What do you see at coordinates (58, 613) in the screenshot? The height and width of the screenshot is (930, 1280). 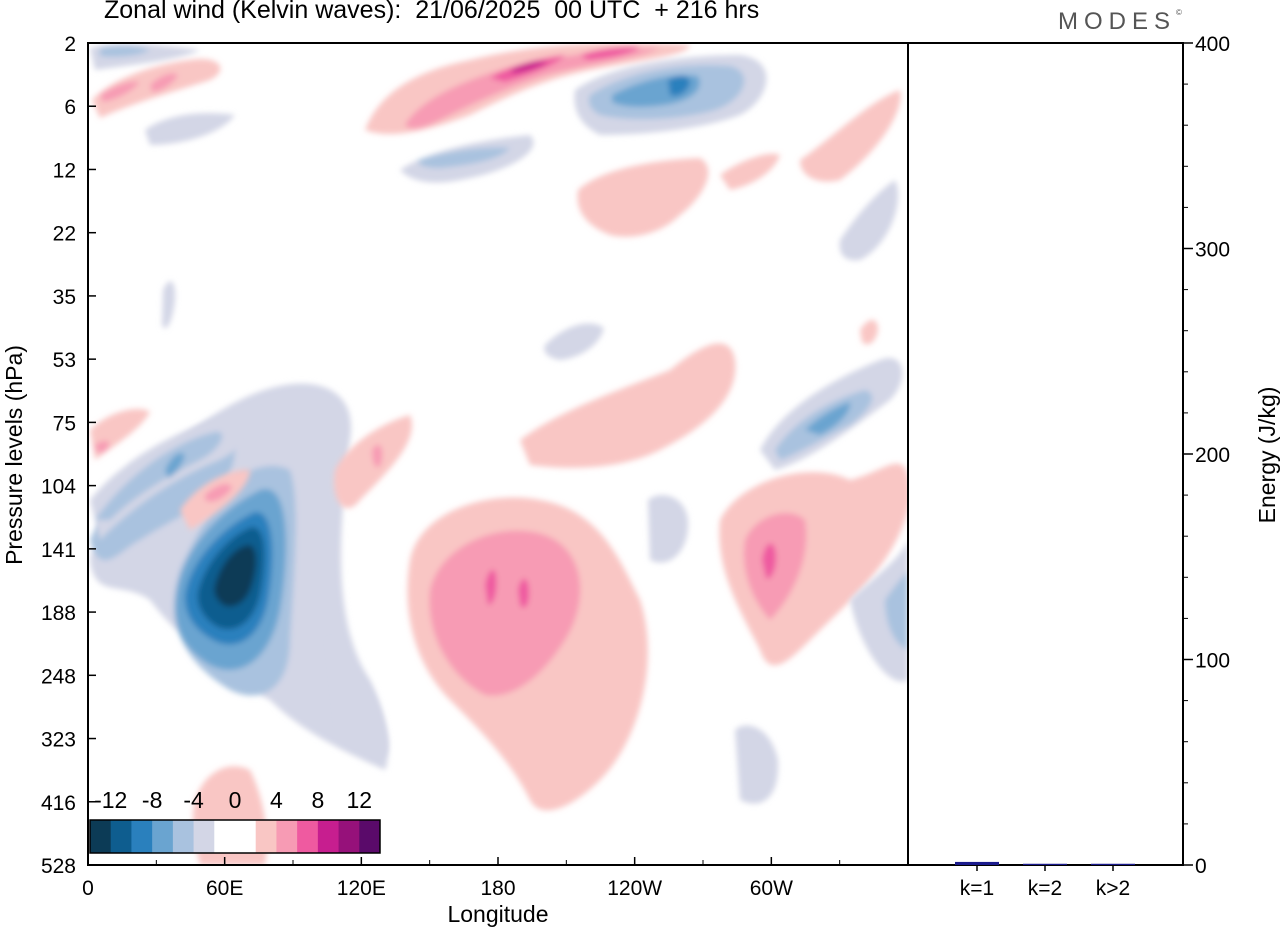 I see `y-tick-label: 188` at bounding box center [58, 613].